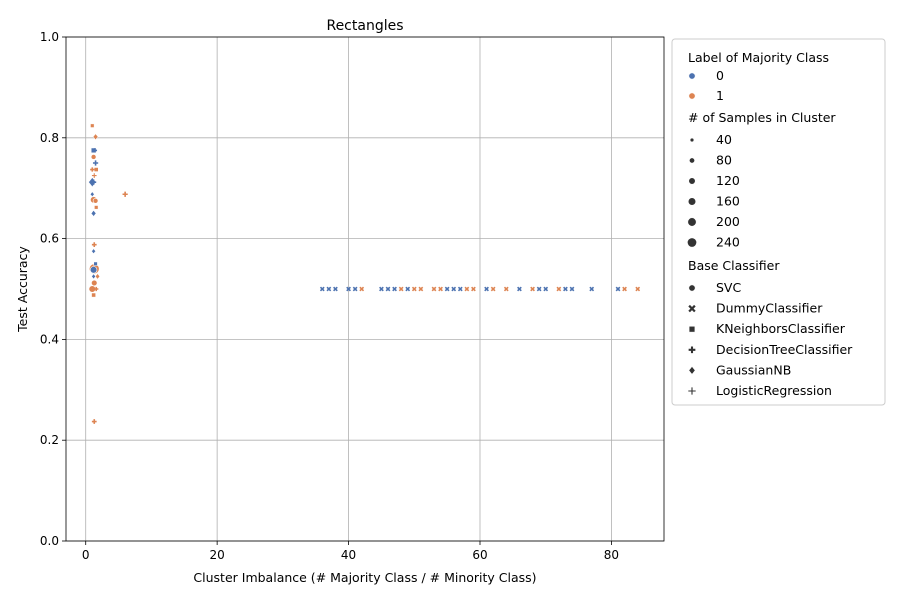 The height and width of the screenshot is (600, 900). I want to click on legend-hue-title: Label of Majority Class, so click(758, 57).